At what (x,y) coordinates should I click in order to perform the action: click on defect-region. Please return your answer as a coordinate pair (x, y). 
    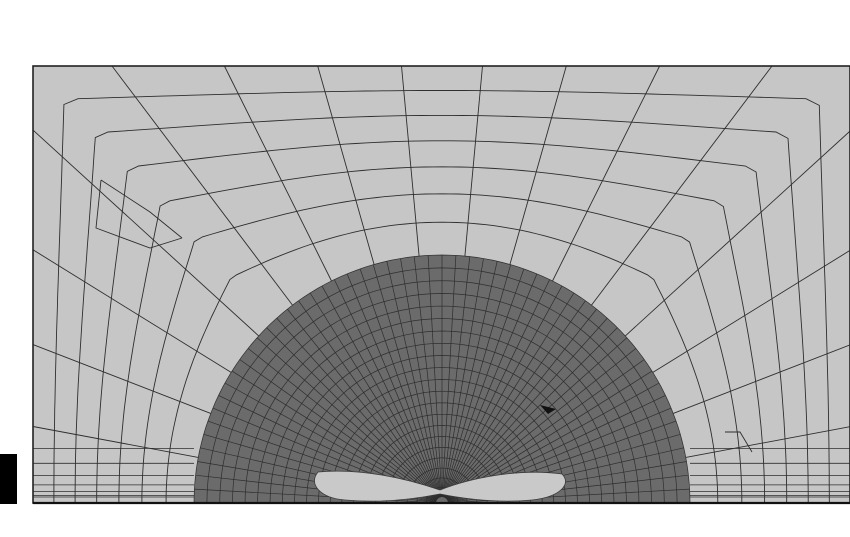
    Looking at the image, I should click on (440, 486).